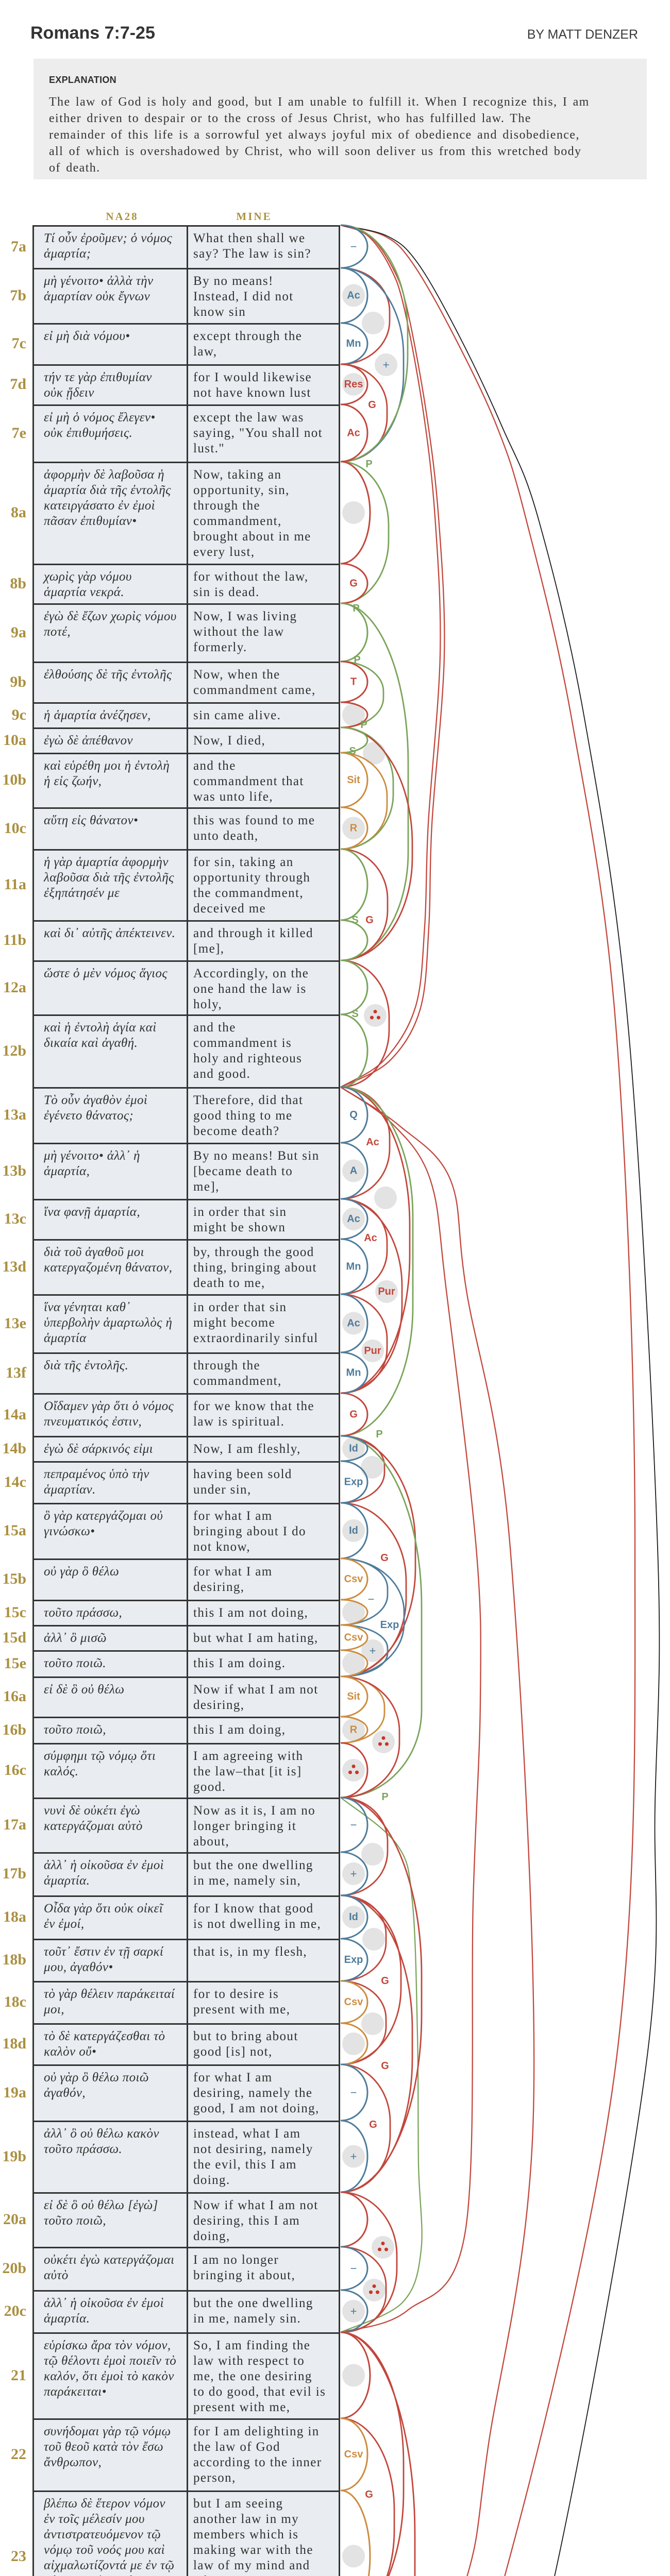 The height and width of the screenshot is (2576, 670). I want to click on svg-text: Q, so click(353, 1115).